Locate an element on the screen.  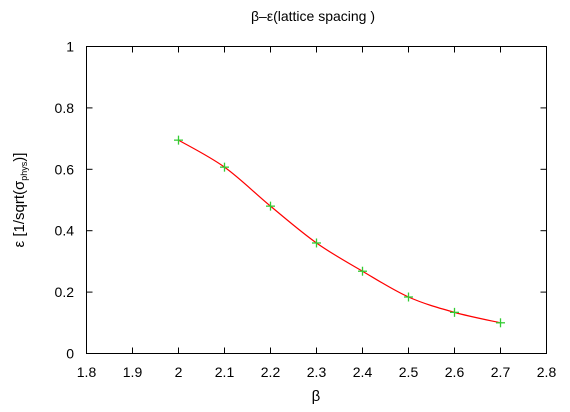
x-tick-label: 2.6 is located at coordinates (455, 372).